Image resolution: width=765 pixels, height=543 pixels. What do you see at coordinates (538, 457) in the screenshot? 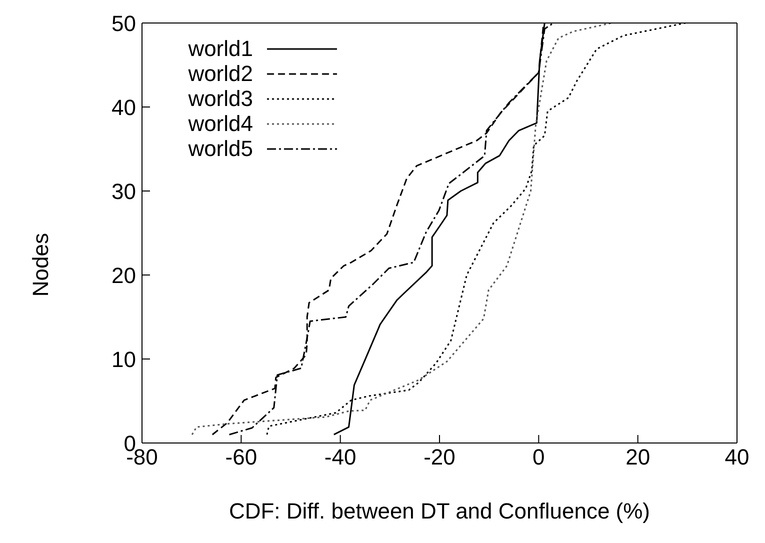
I see `x-tick-label: 0` at bounding box center [538, 457].